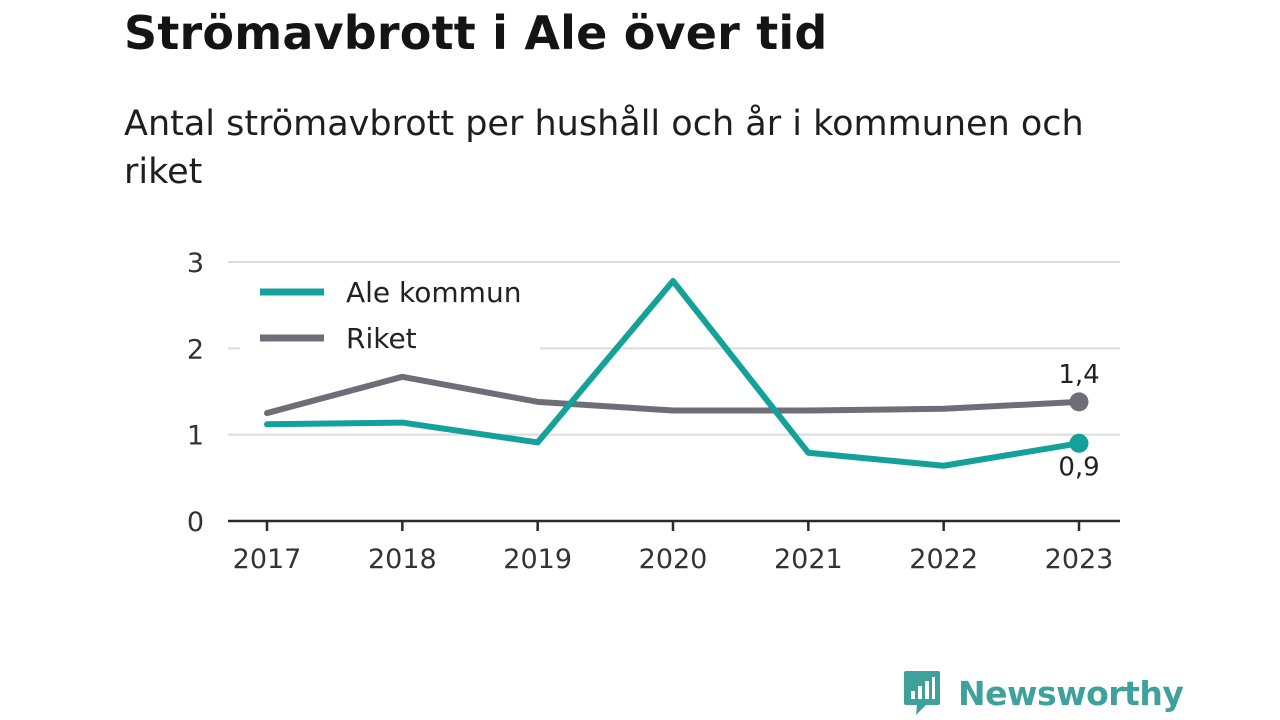 The image size is (1280, 720). I want to click on legend-background, so click(390, 315).